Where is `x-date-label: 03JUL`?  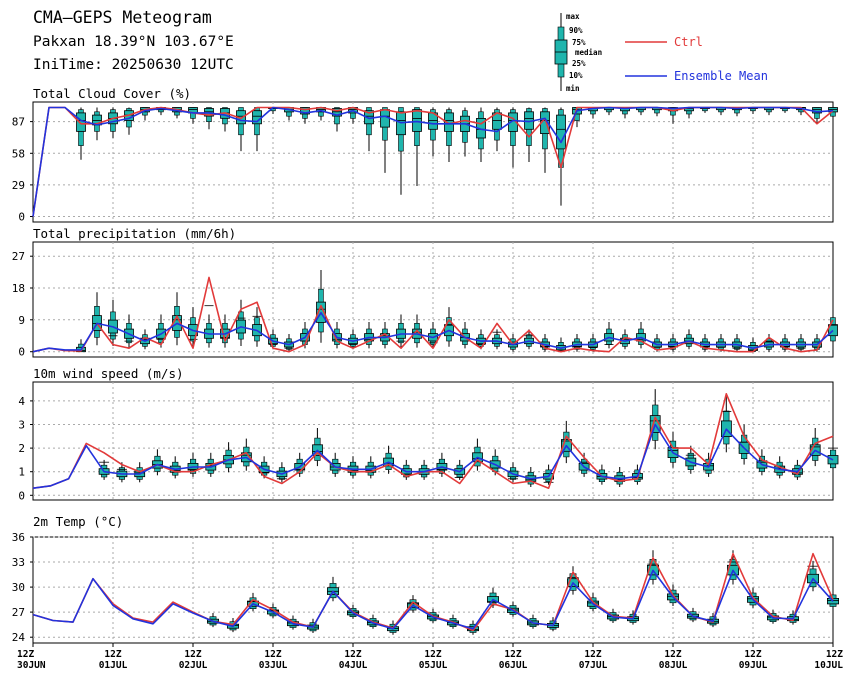 x-date-label: 03JUL is located at coordinates (273, 665).